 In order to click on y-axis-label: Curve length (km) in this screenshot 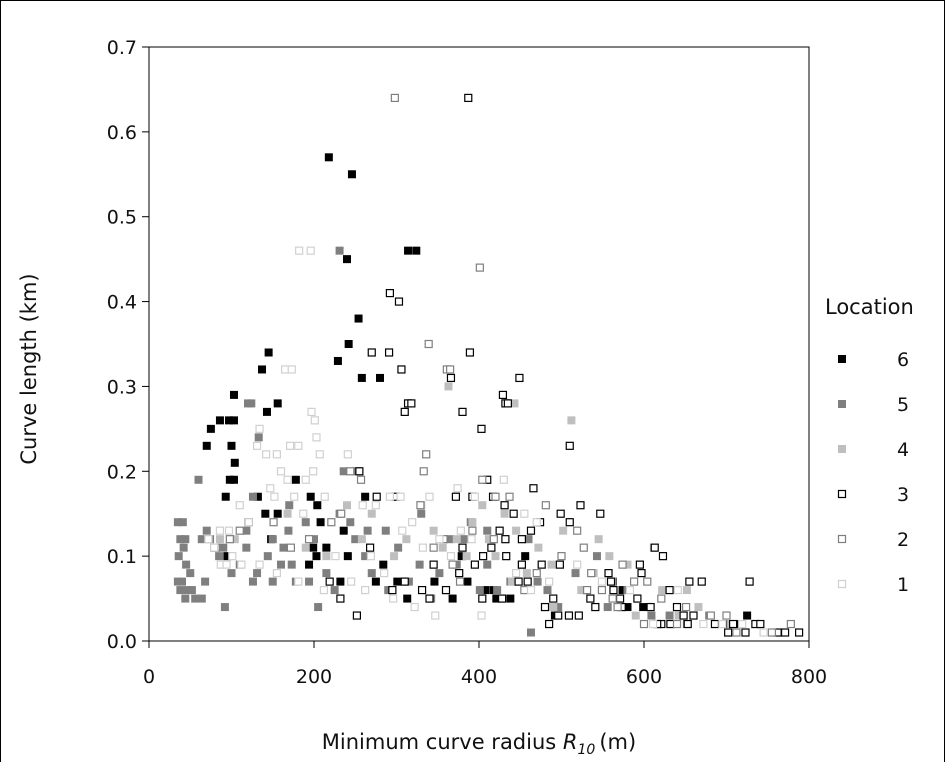, I will do `click(29, 368)`.